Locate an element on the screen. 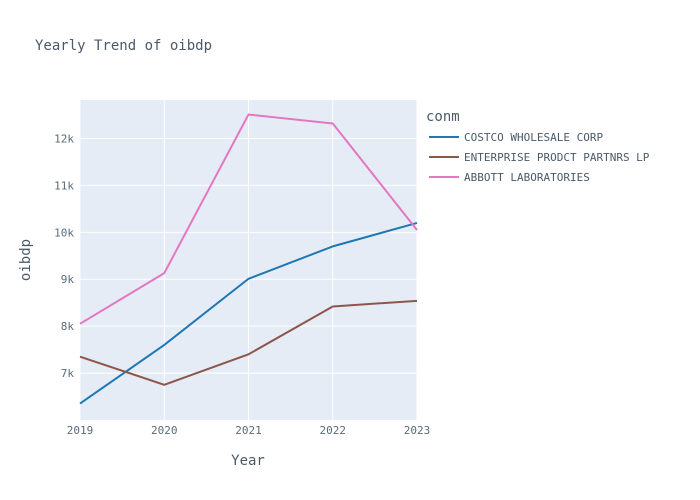 This screenshot has width=700, height=500. y-tick-label: 11k is located at coordinates (64, 185).